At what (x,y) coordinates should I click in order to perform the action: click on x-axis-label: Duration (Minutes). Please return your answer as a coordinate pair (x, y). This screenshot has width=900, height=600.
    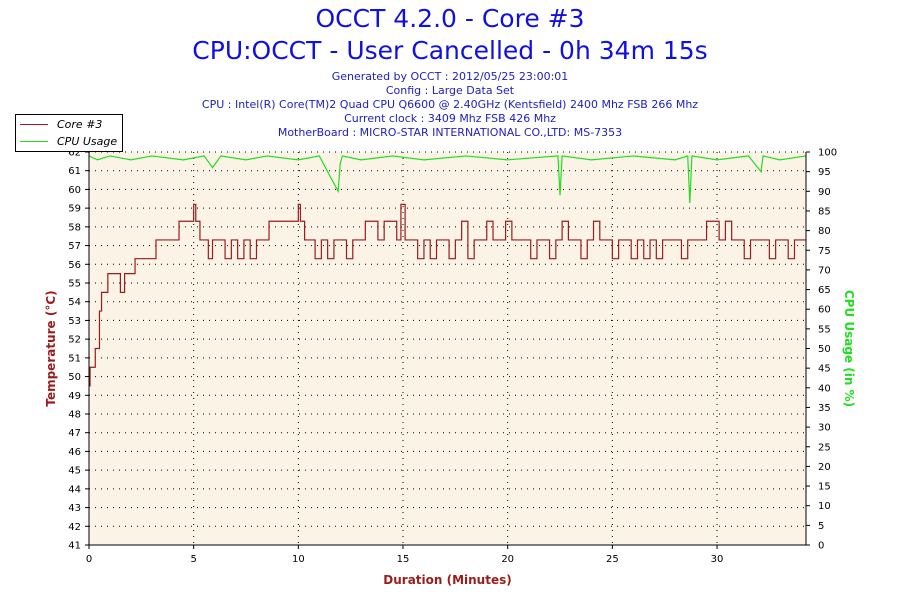
    Looking at the image, I should click on (447, 580).